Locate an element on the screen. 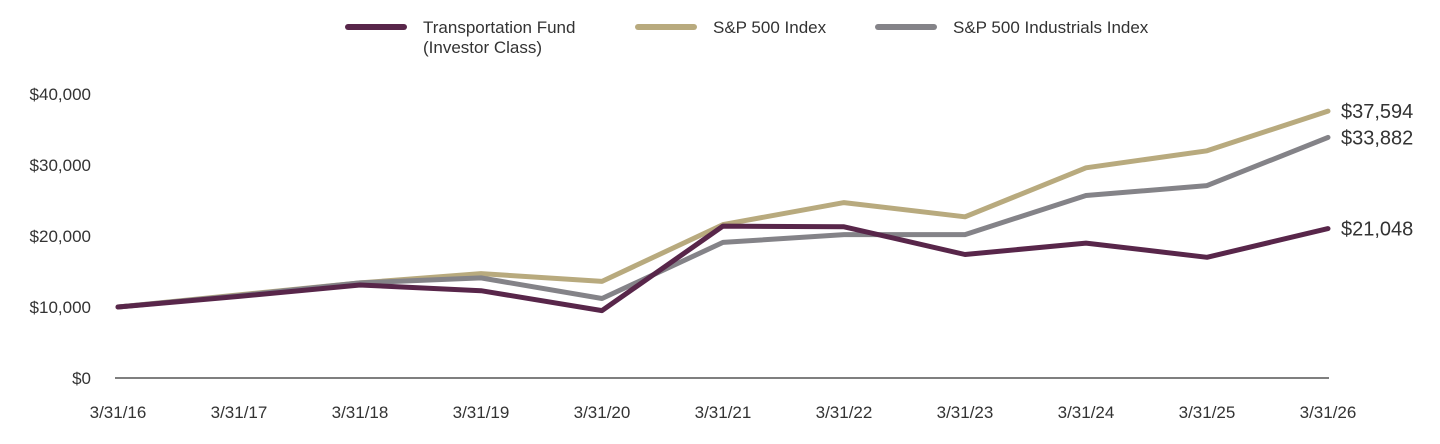 This screenshot has height=444, width=1440. end-value-label: $33,882 is located at coordinates (1377, 138).